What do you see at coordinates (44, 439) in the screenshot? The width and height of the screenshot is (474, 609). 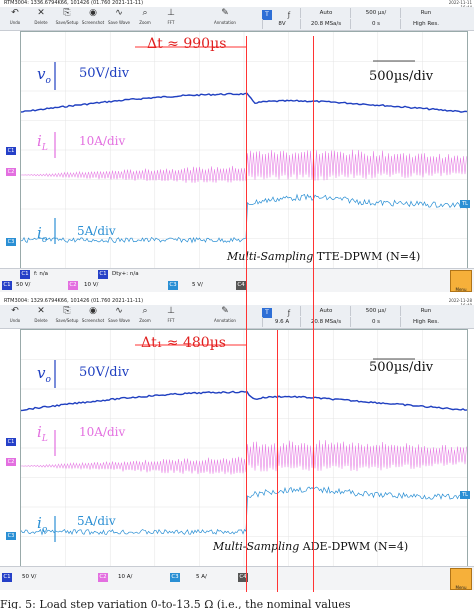 I see `il-label-sub: L` at bounding box center [44, 439].